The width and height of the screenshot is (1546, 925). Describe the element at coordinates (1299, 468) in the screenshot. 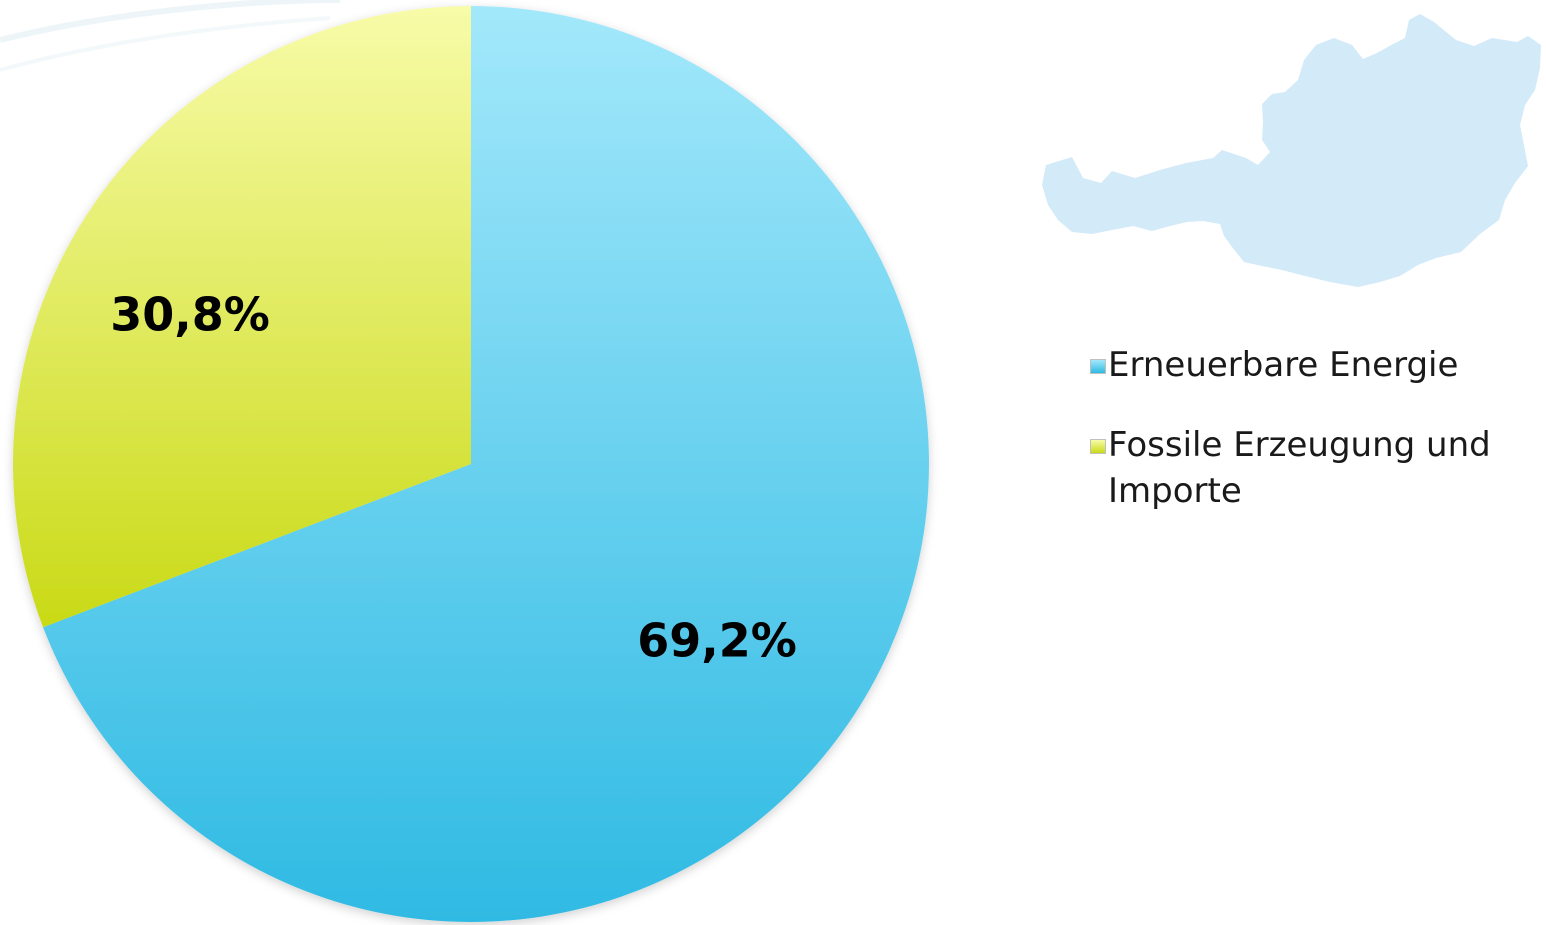

I see `legend-label: Fossile Erzeugung und Importe` at that location.